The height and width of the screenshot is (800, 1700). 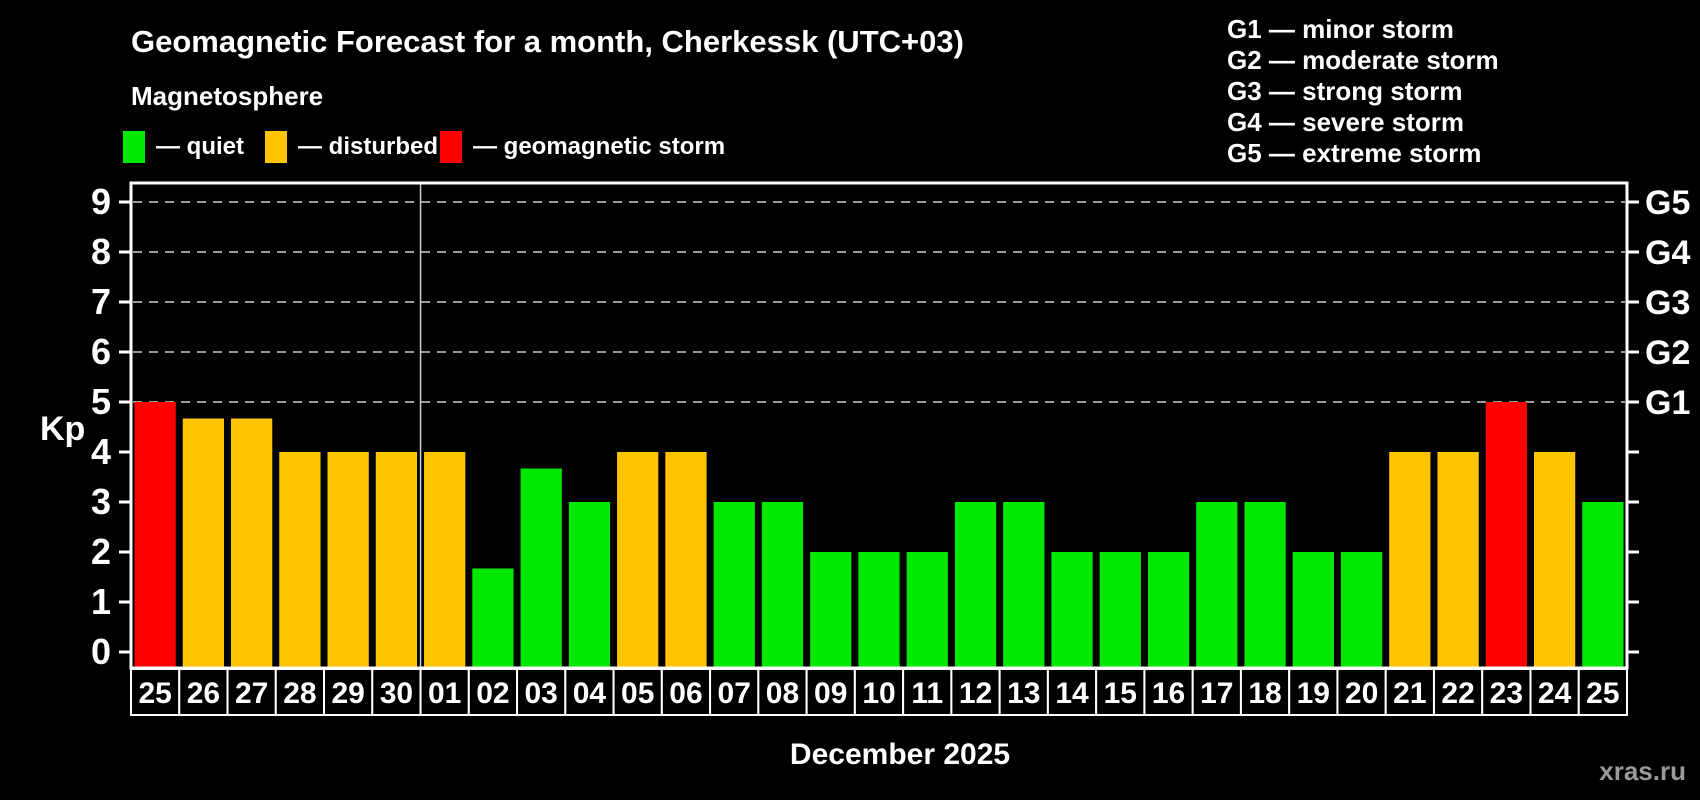 I want to click on day-label-19: 19, so click(x=1313, y=693).